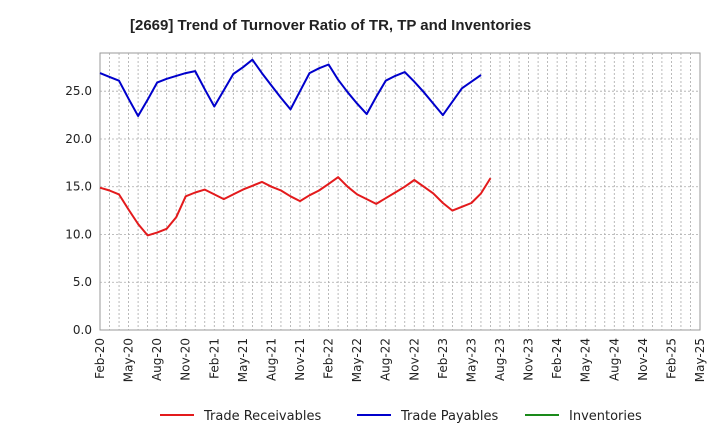 The width and height of the screenshot is (720, 440). What do you see at coordinates (100, 358) in the screenshot?
I see `x-tick-label: Feb-20` at bounding box center [100, 358].